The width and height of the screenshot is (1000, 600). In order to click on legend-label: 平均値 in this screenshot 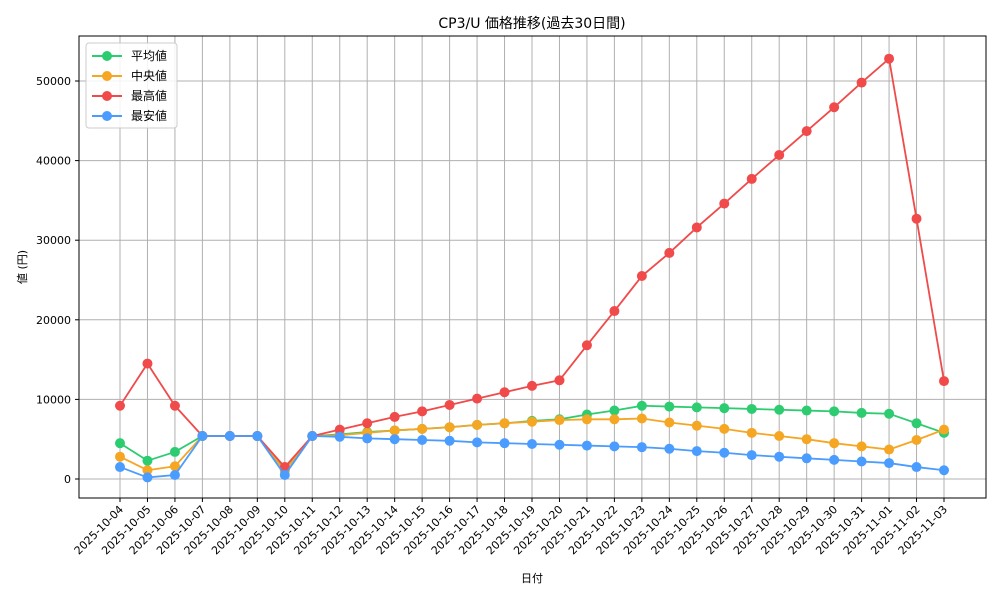, I will do `click(149, 55)`.